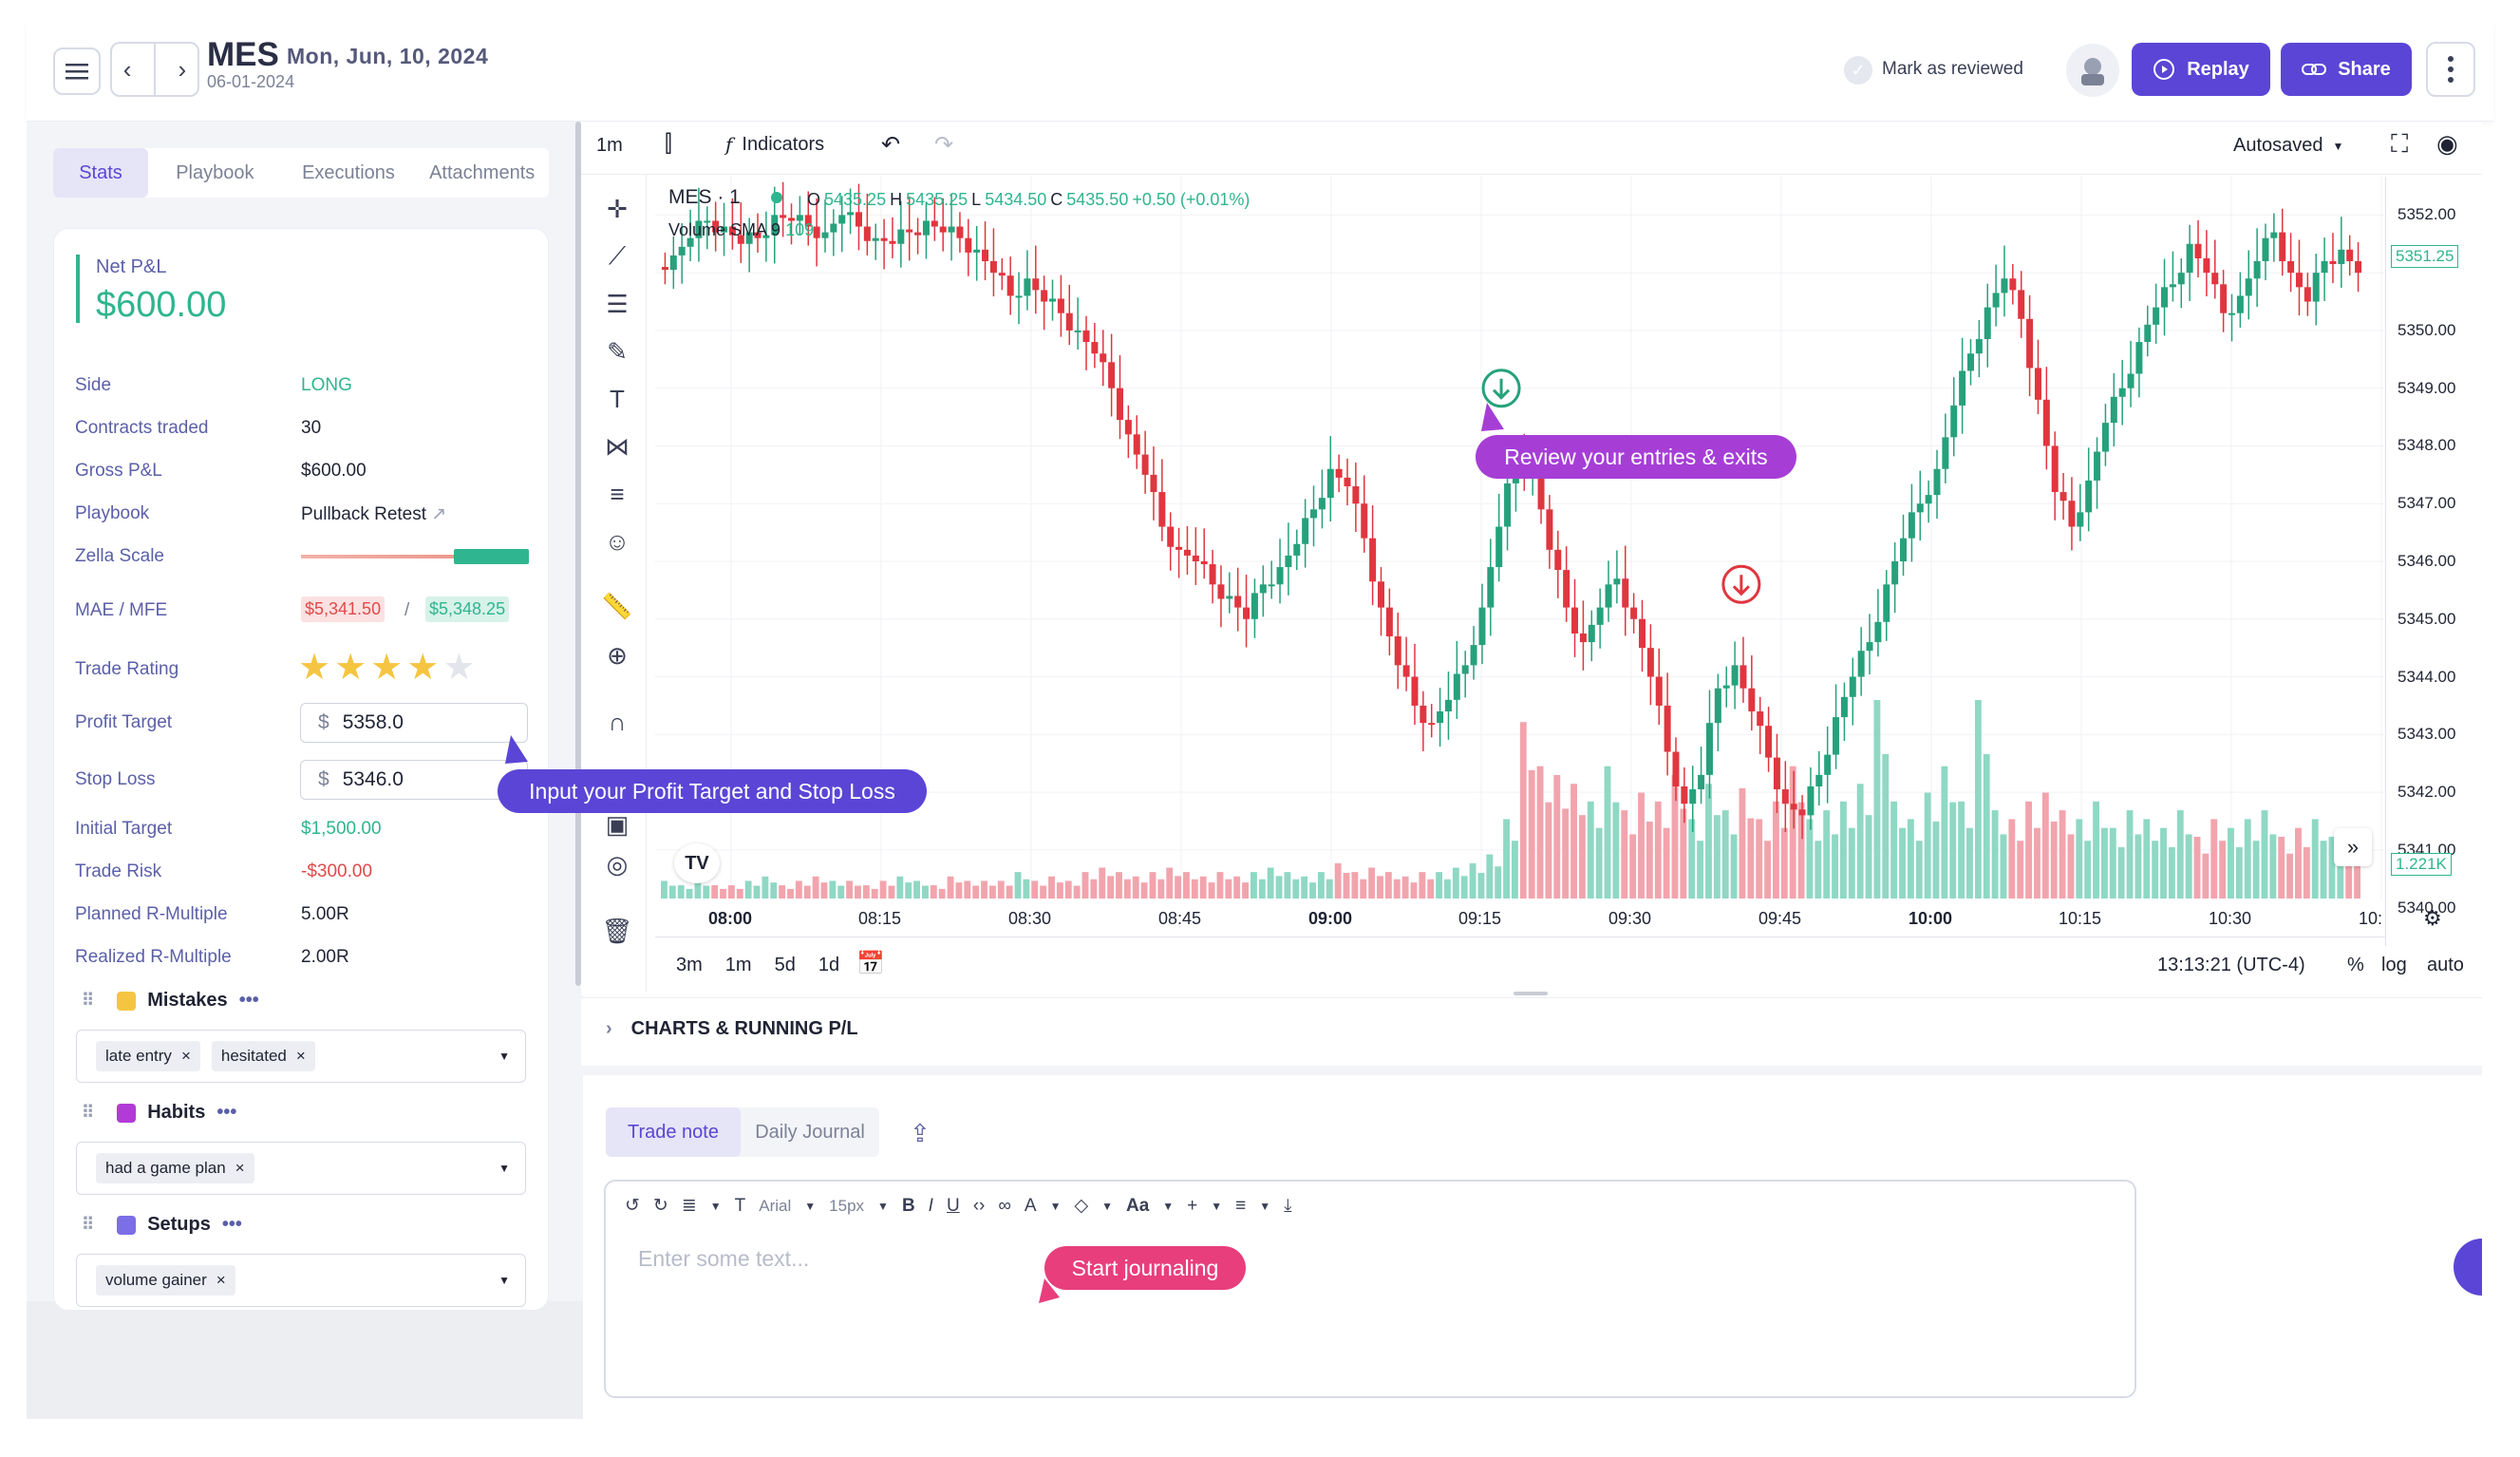 The height and width of the screenshot is (1457, 2520). What do you see at coordinates (870, 963) in the screenshot?
I see `calendar-range-icon: 📅` at bounding box center [870, 963].